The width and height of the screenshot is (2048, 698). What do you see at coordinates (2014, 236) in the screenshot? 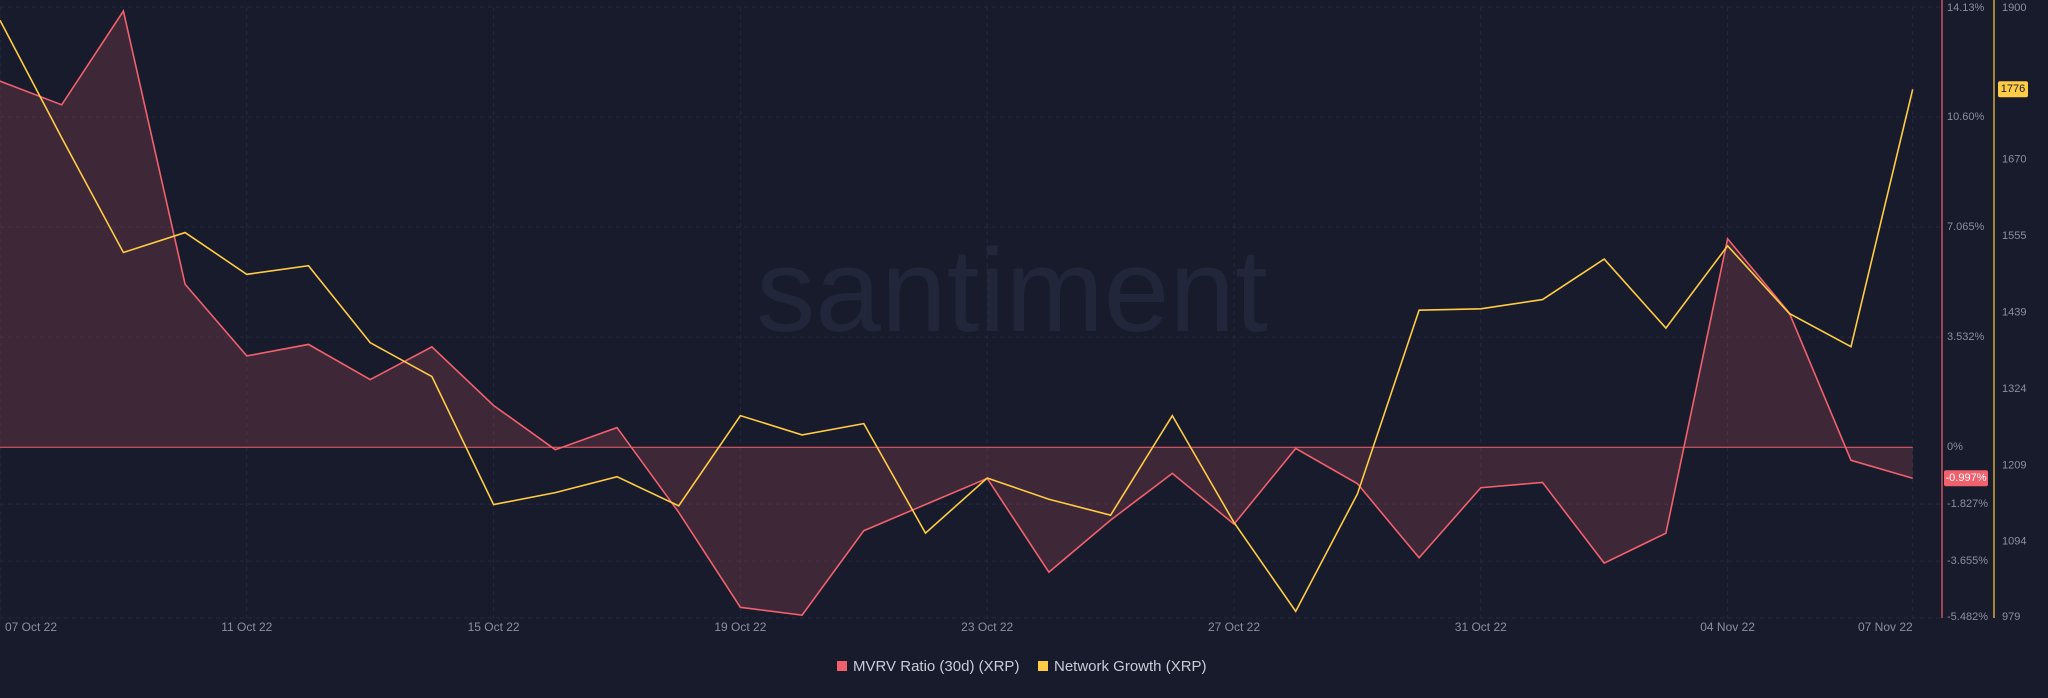
I see `y2-tick-label: 1555` at bounding box center [2014, 236].